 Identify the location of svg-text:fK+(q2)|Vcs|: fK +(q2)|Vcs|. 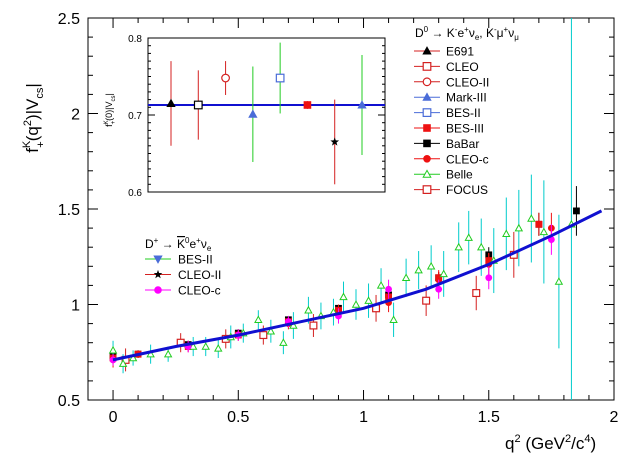
(34, 118).